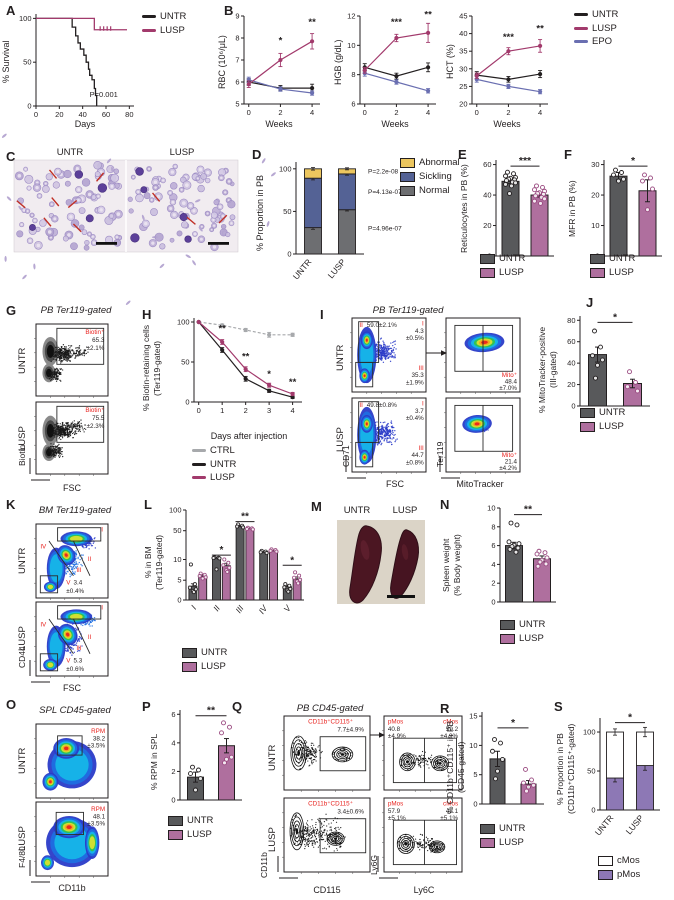 This screenshot has width=674, height=900. Describe the element at coordinates (222, 410) in the screenshot. I see `svg-text: 1` at that location.